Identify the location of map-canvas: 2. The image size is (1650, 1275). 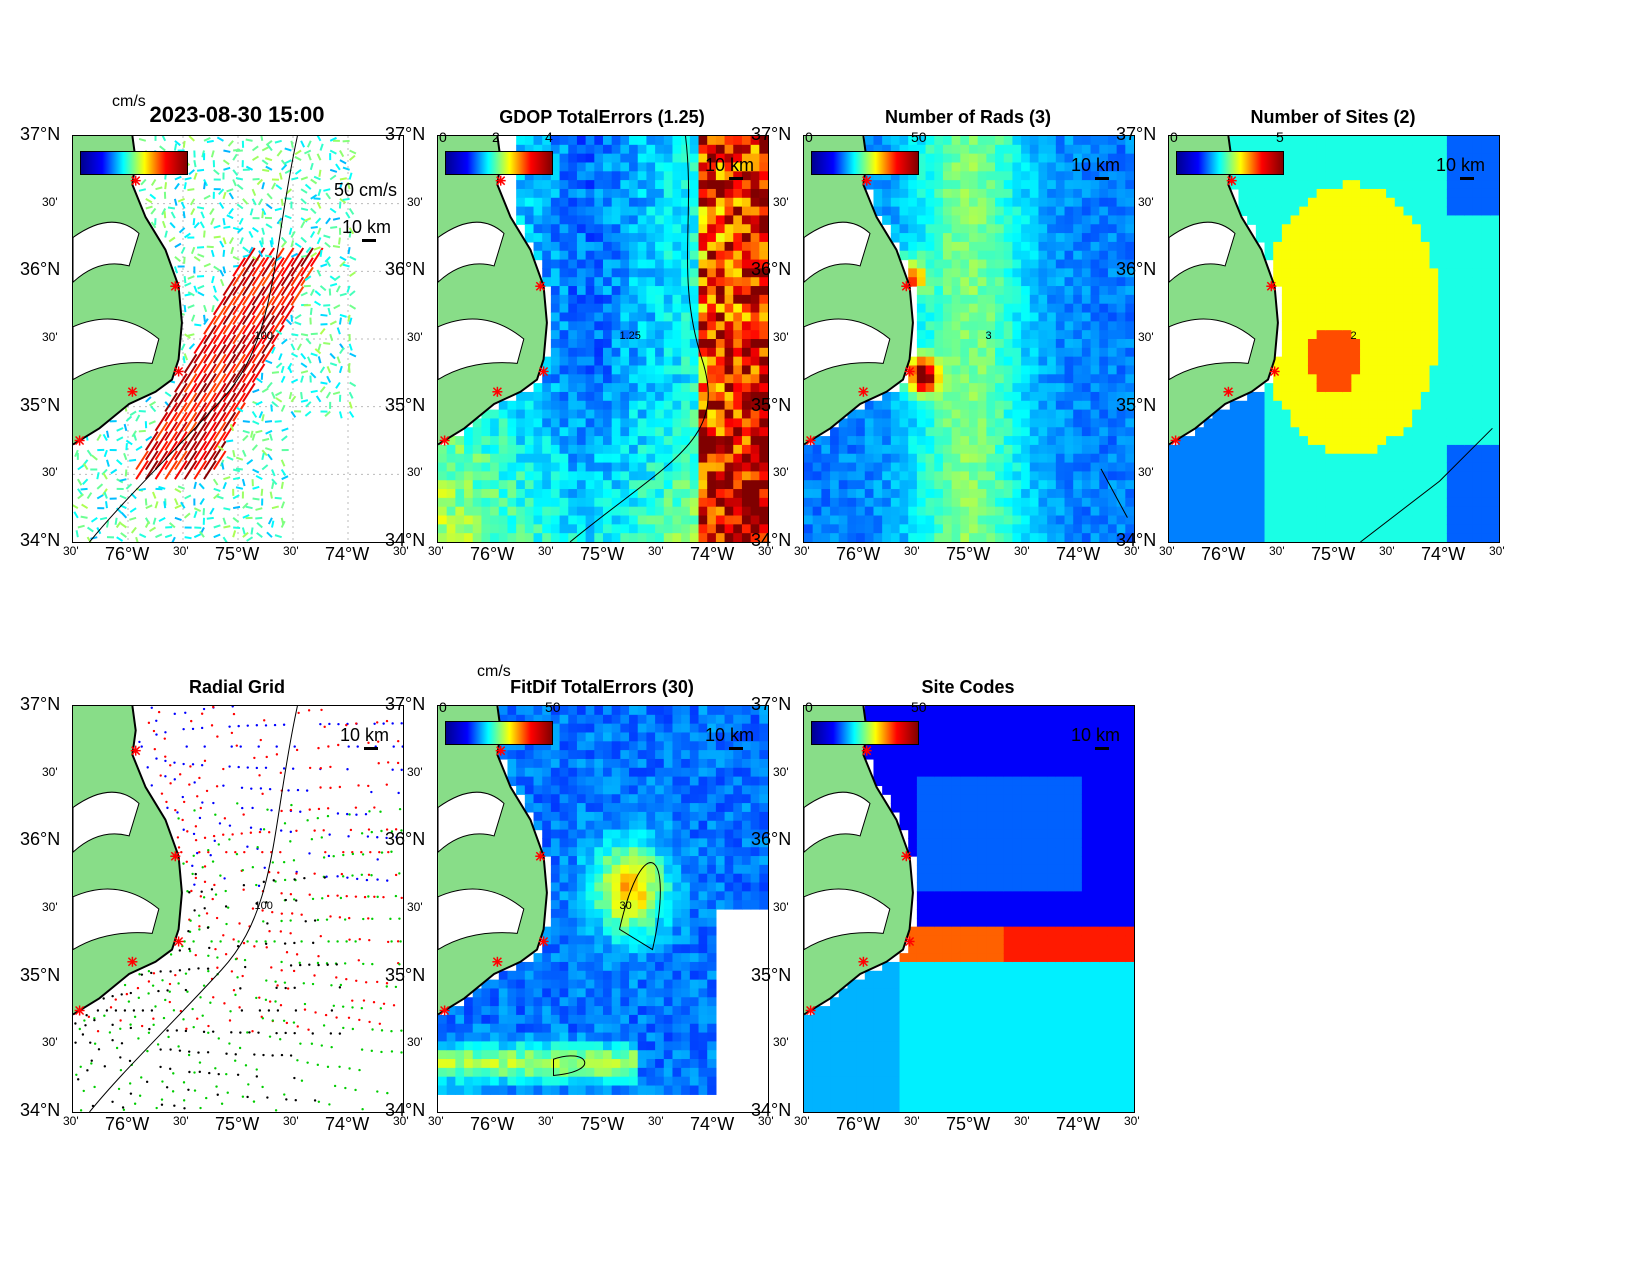
(1334, 339).